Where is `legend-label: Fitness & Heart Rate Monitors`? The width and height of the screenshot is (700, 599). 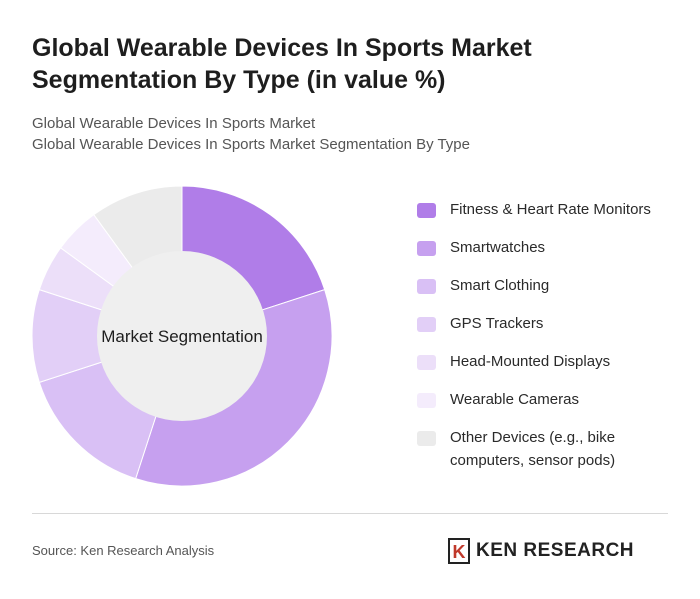
legend-label: Fitness & Heart Rate Monitors is located at coordinates (550, 209).